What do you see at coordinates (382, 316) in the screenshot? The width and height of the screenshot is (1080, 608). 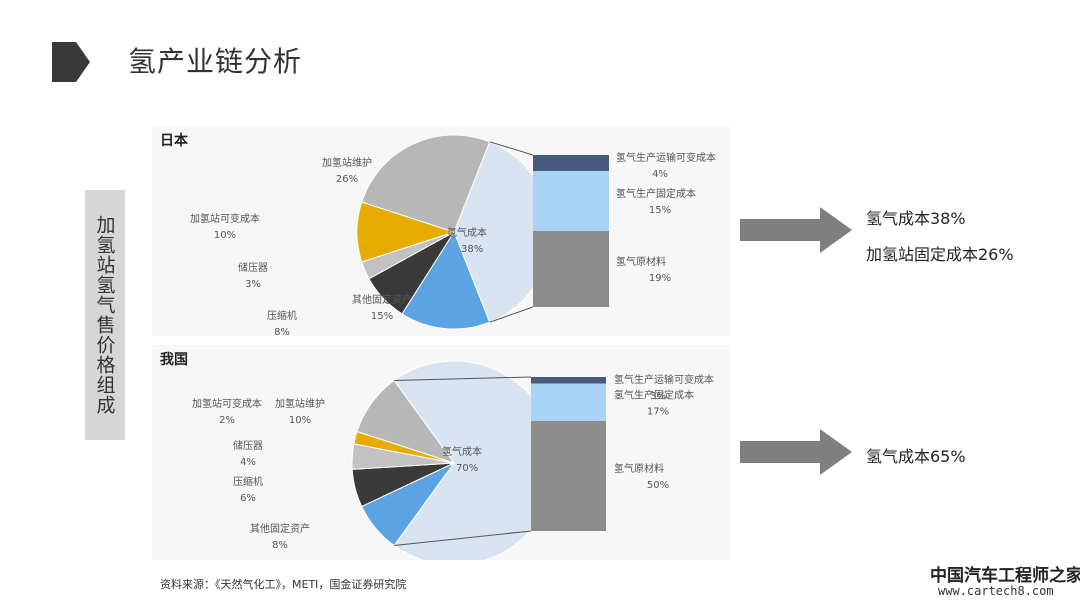 I see `pie-value: 15%` at bounding box center [382, 316].